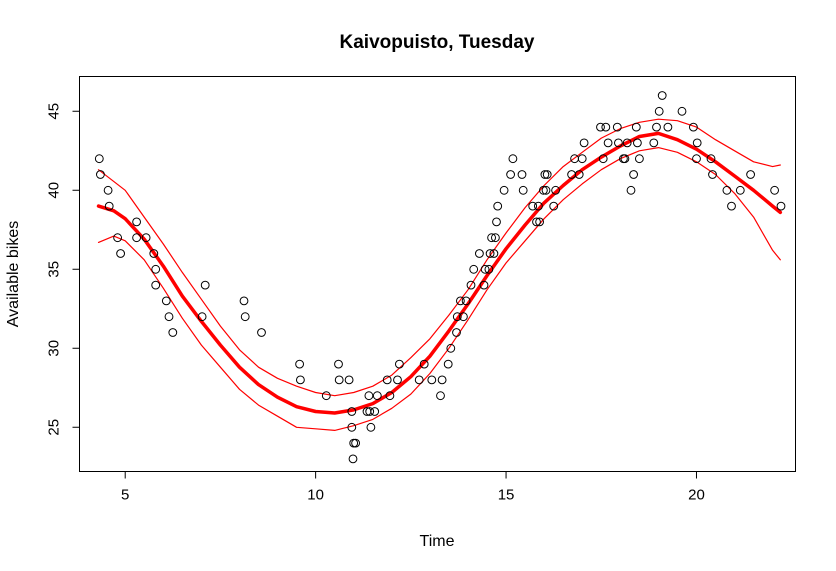 Image resolution: width=836 pixels, height=571 pixels. What do you see at coordinates (13, 274) in the screenshot?
I see `y-axis-label: Available bikes` at bounding box center [13, 274].